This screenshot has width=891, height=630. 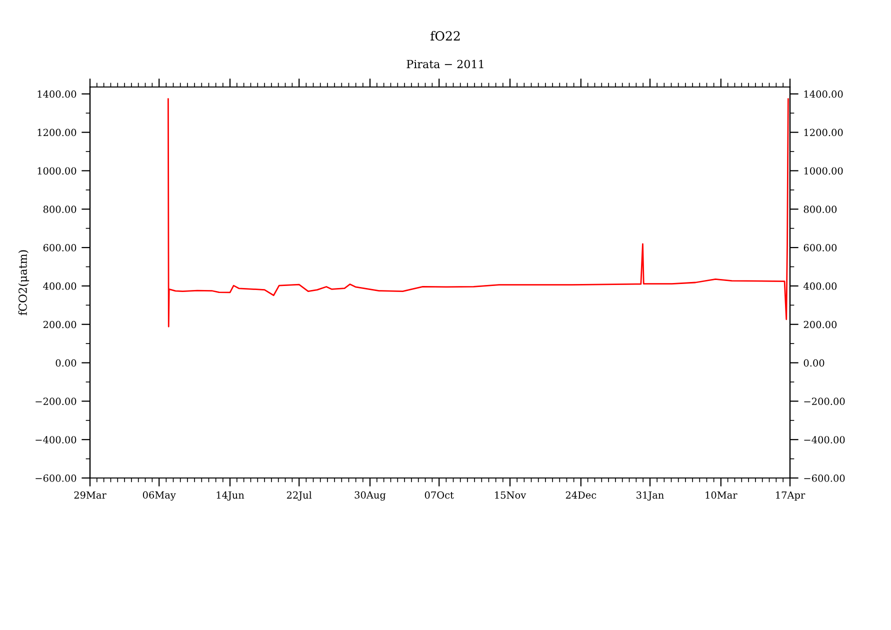 I want to click on x-tick-label: 24Dec, so click(x=581, y=495).